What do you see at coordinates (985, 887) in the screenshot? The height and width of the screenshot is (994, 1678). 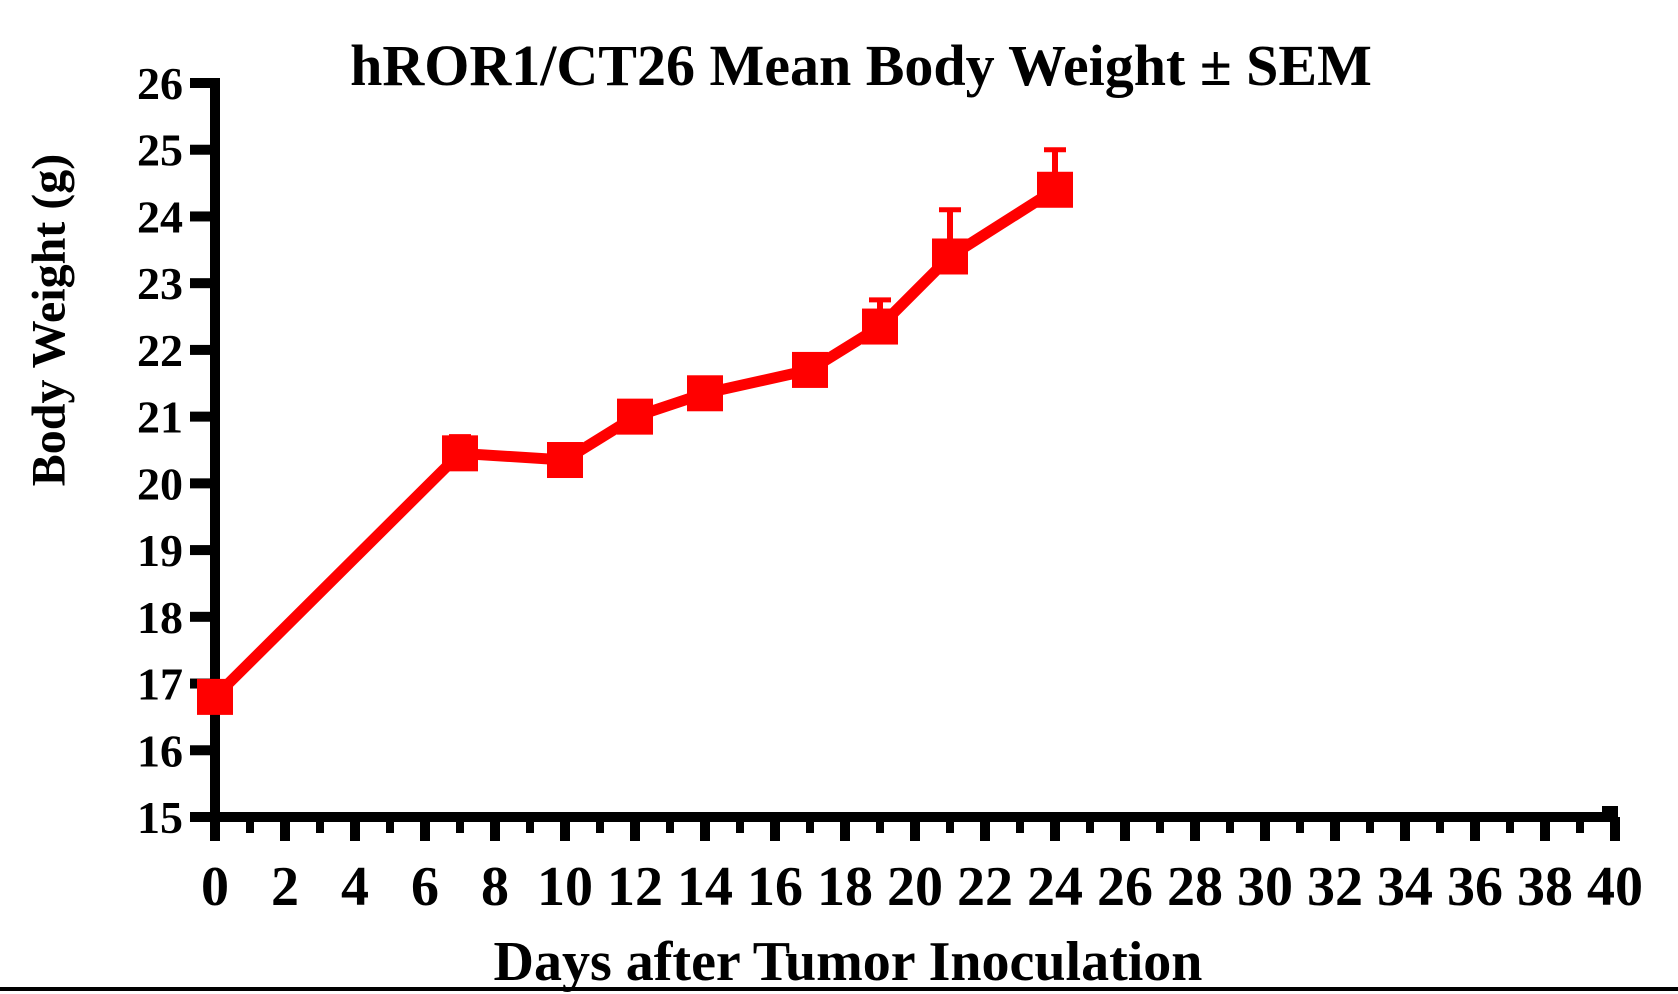 I see `x-tick-label: 22` at bounding box center [985, 887].